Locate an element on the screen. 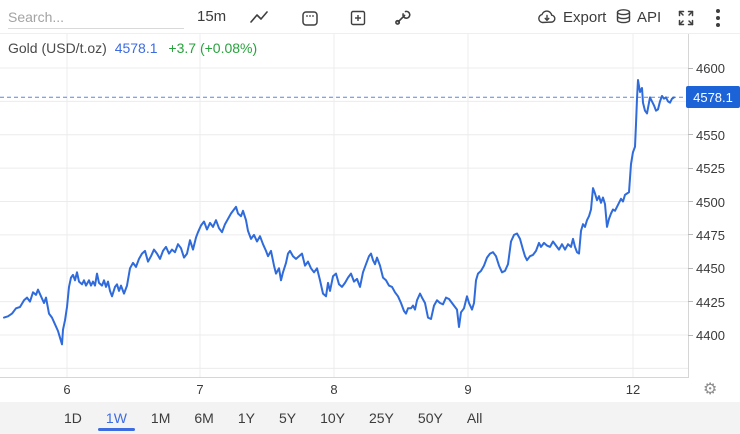 The image size is (740, 434). last-price: 4578.1 is located at coordinates (136, 48).